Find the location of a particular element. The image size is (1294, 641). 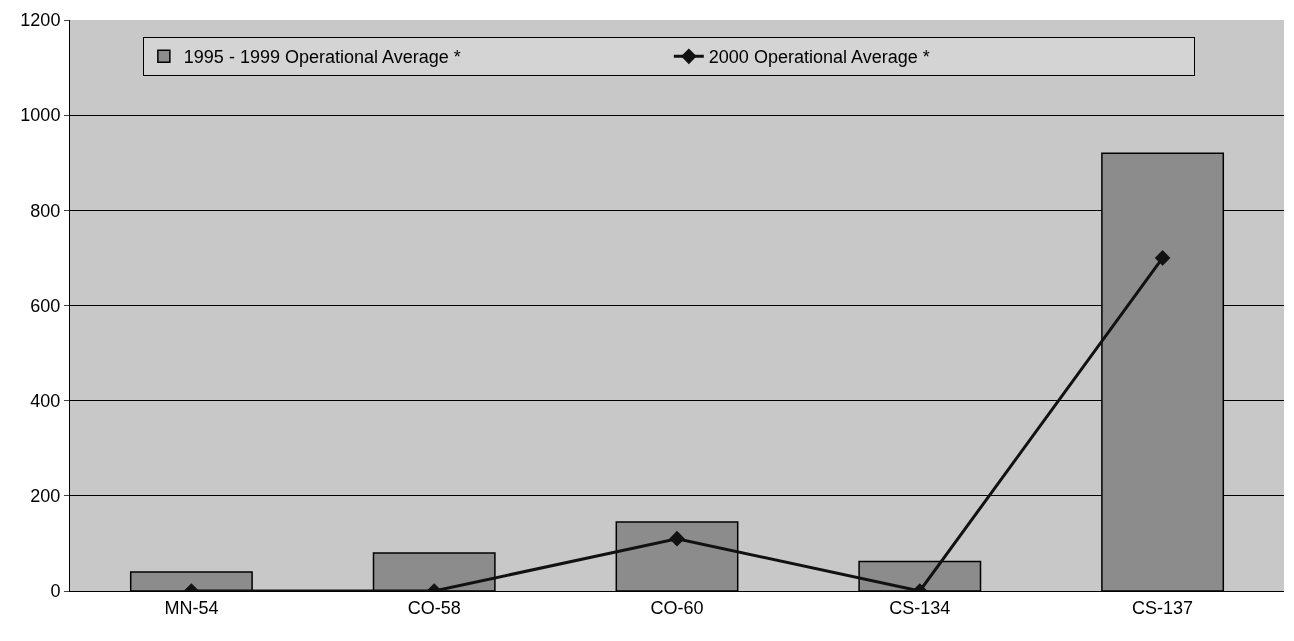

y-tick-label: 1000 is located at coordinates (40, 115).